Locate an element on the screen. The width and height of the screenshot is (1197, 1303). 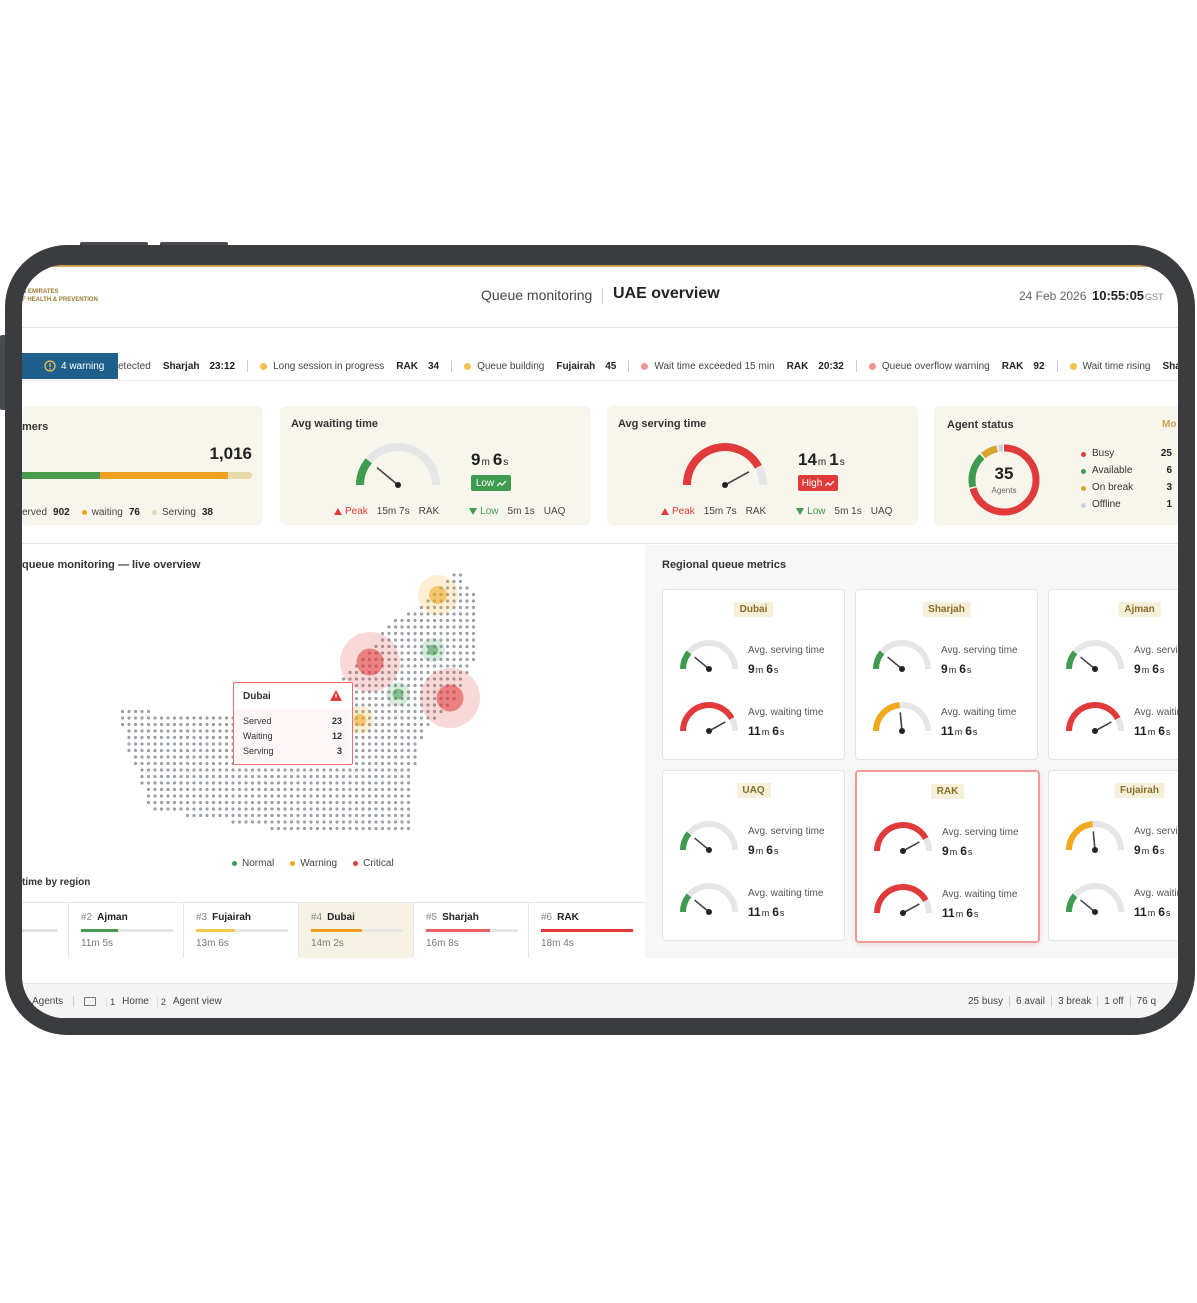
shortcut: Home is located at coordinates (135, 1001).